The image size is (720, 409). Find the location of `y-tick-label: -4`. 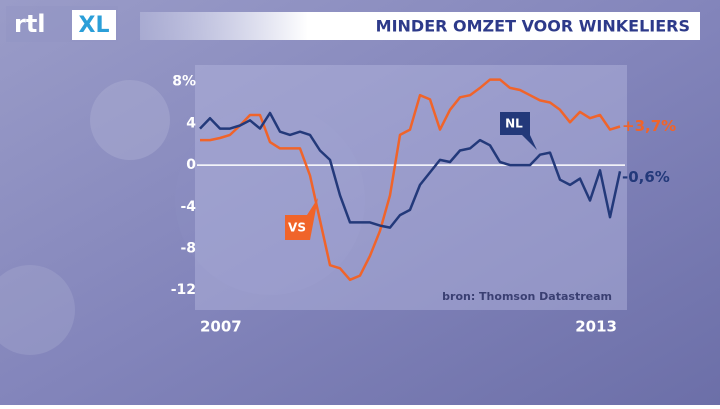

y-tick-label: -4 is located at coordinates (188, 207).